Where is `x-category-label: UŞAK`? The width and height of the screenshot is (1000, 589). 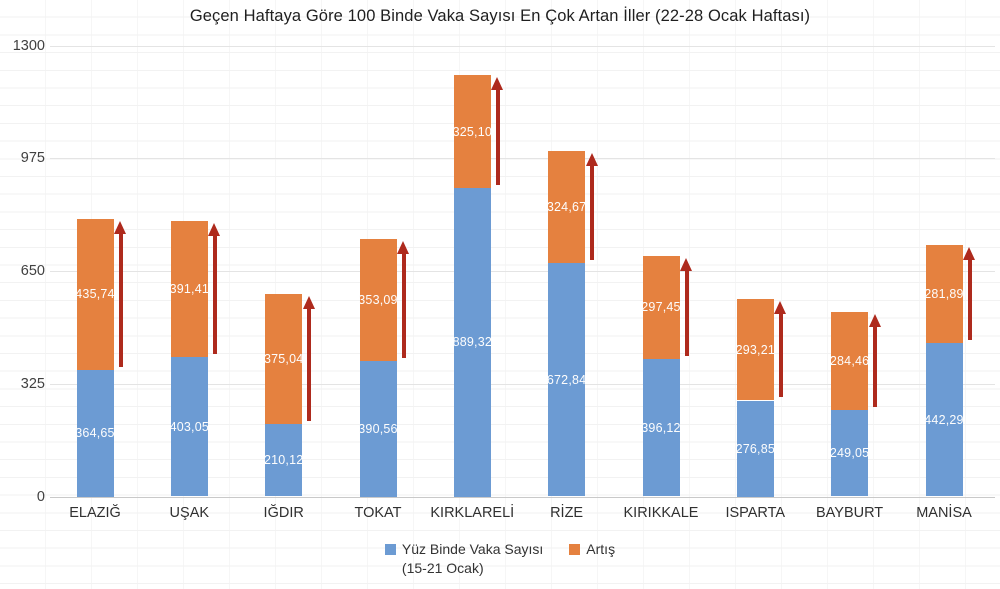 x-category-label: UŞAK is located at coordinates (189, 513).